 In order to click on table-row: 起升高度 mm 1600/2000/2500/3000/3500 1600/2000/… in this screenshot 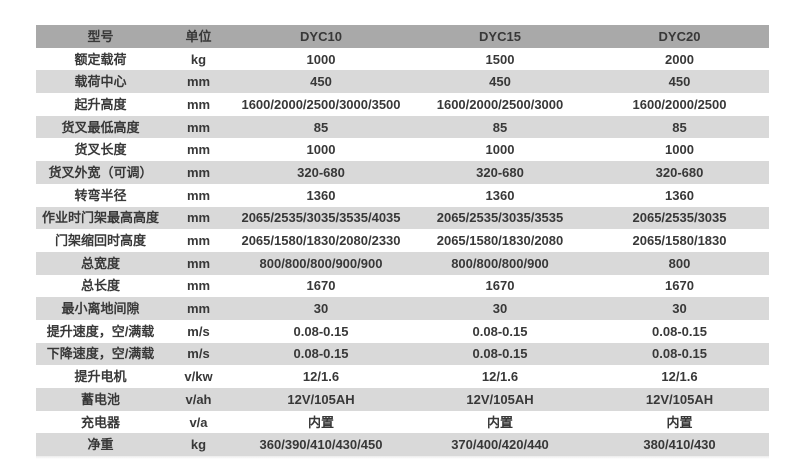, I will do `click(402, 104)`.